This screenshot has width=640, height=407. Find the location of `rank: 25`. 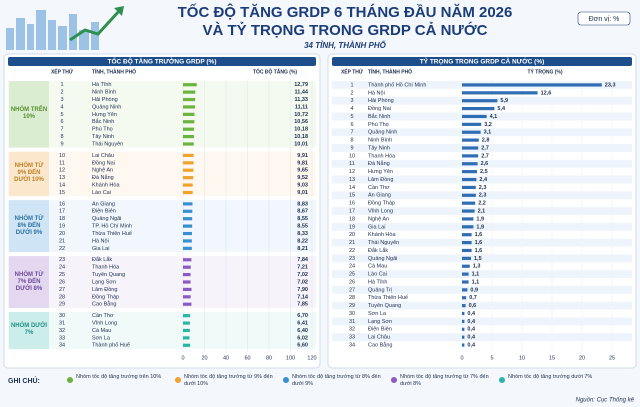

rank: 25 is located at coordinates (62, 275).